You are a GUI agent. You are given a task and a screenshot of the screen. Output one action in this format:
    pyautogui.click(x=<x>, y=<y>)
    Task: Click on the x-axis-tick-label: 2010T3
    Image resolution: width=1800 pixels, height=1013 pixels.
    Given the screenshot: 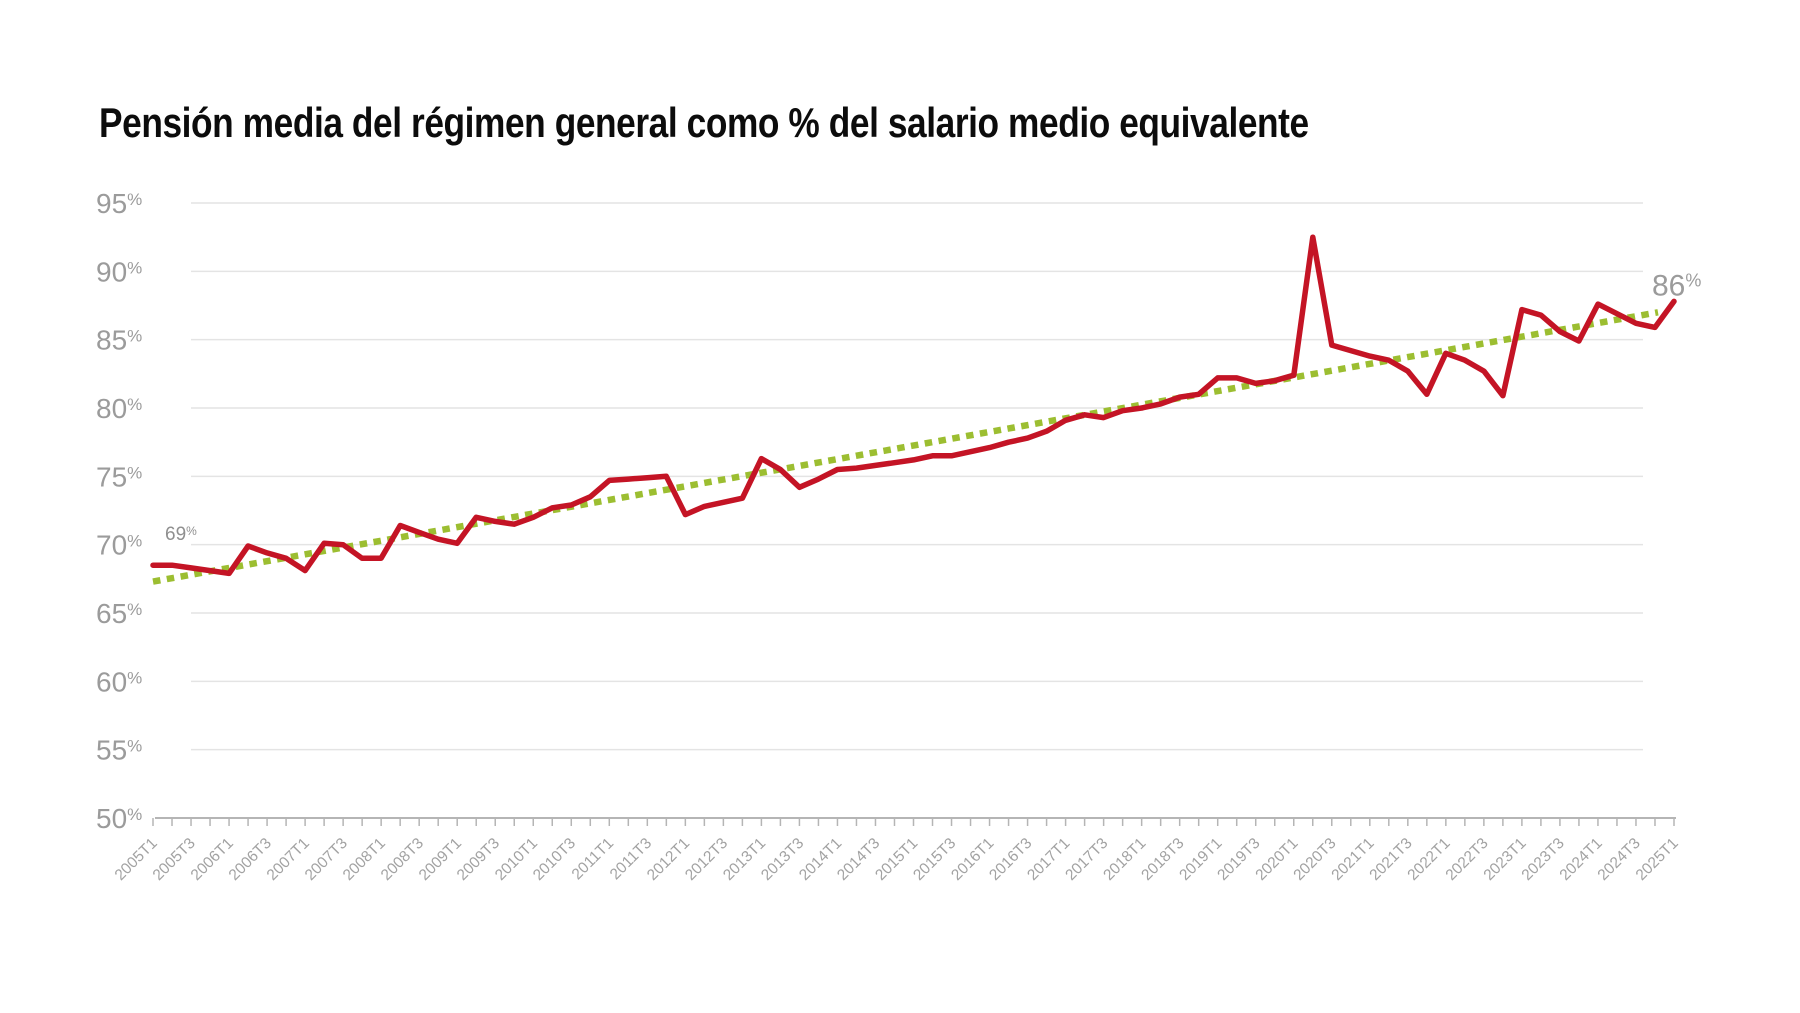 What is the action you would take?
    pyautogui.click(x=554, y=859)
    